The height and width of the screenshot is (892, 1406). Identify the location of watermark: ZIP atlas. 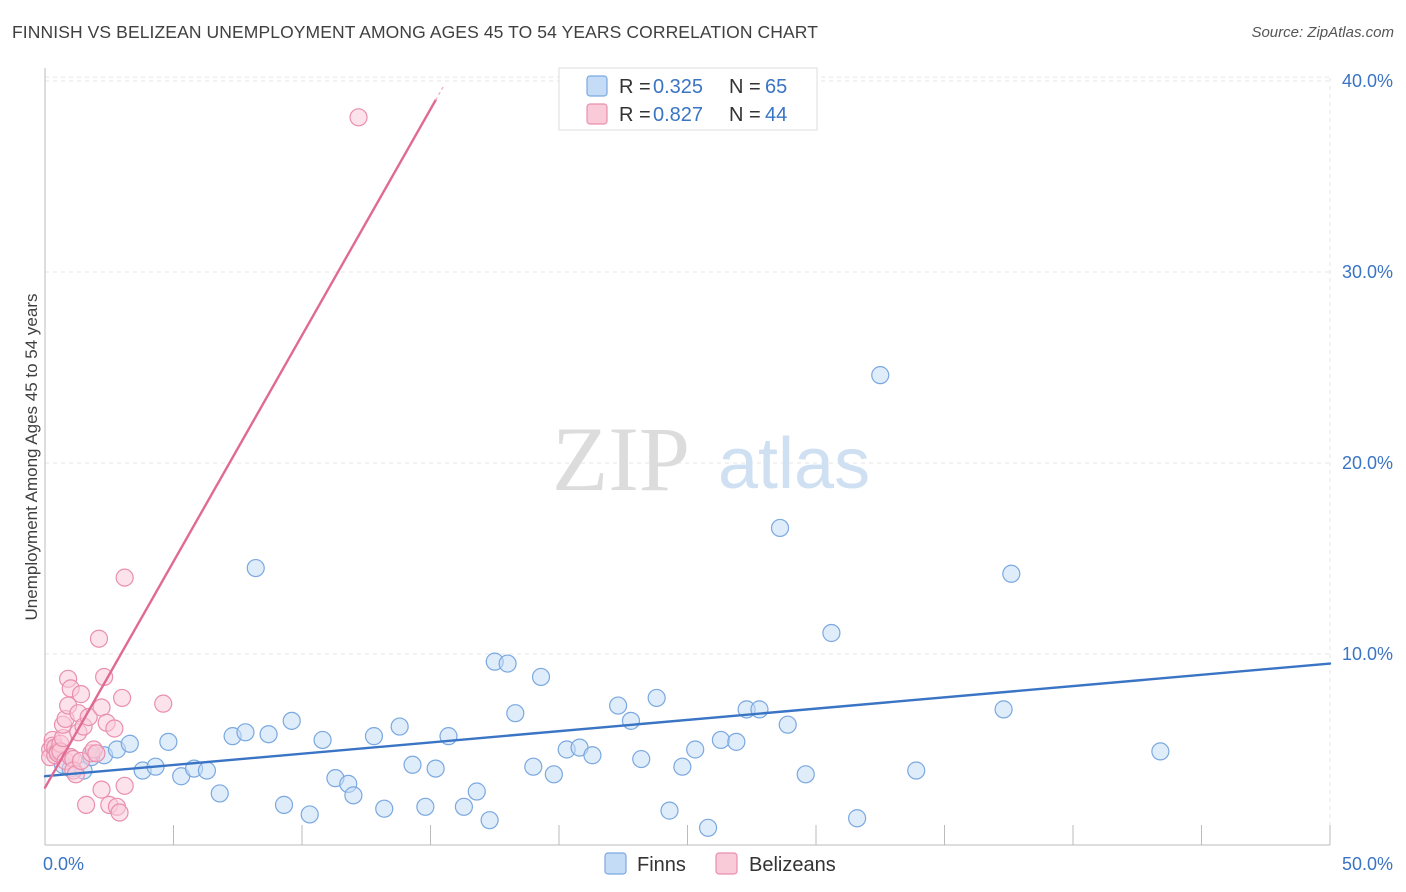
(711, 459).